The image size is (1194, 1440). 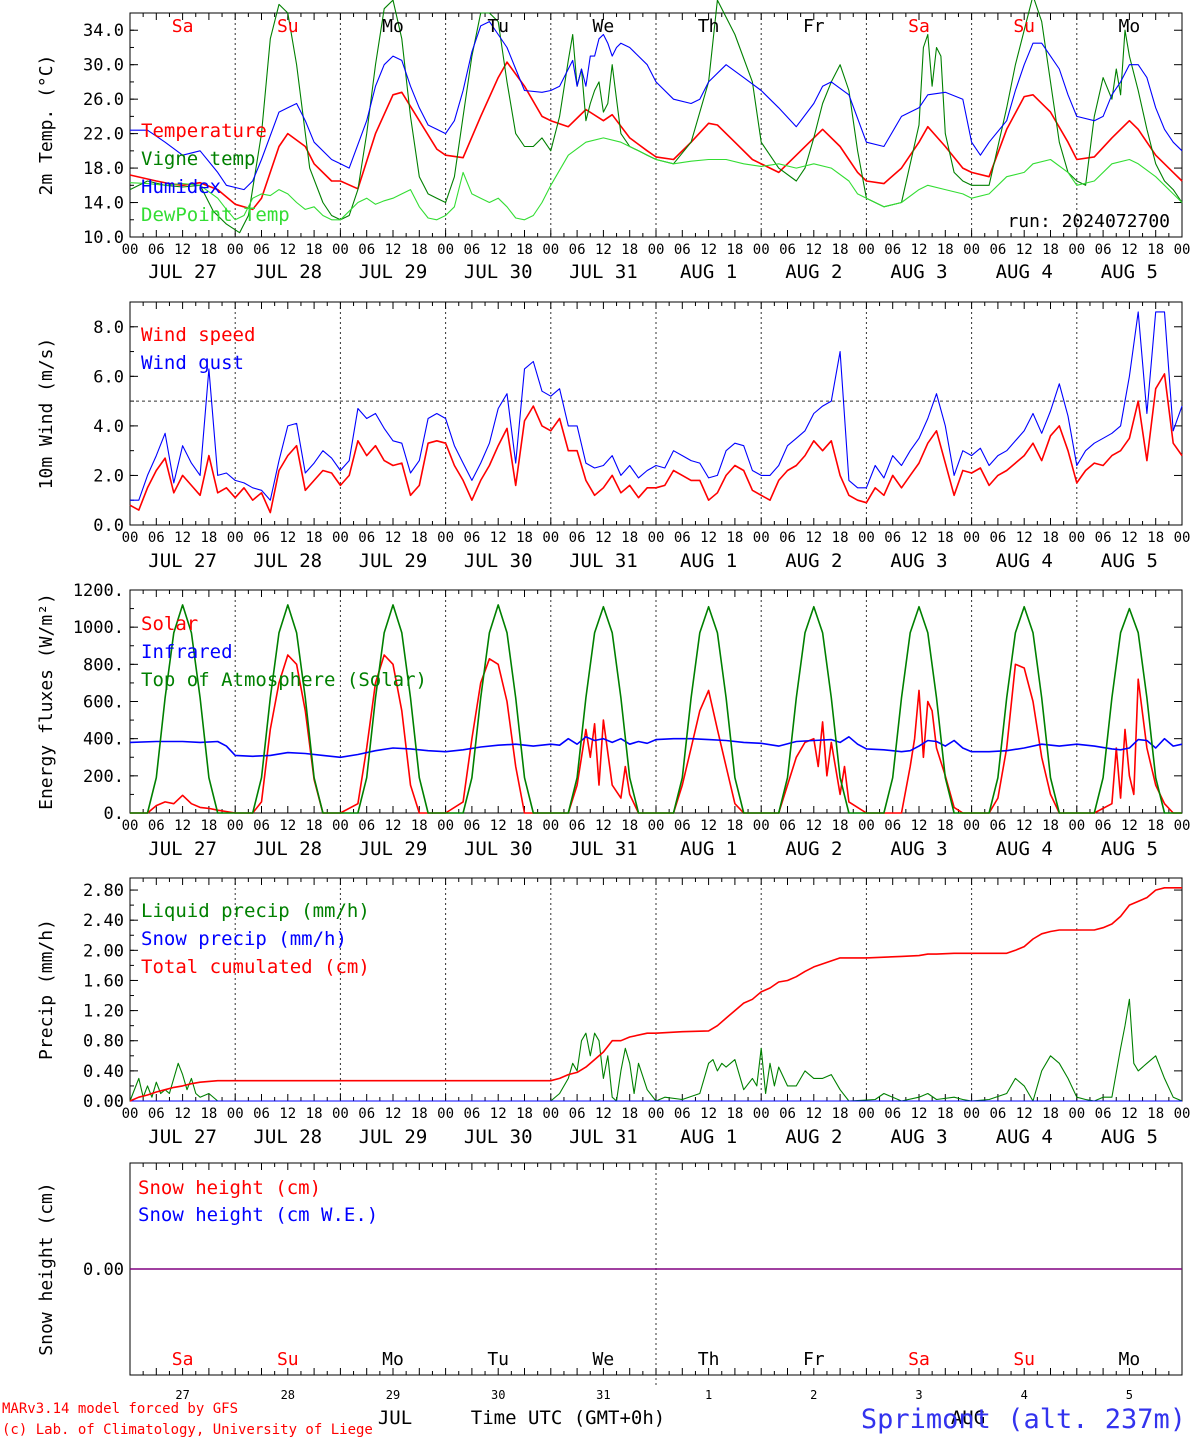 I want to click on y-tick-label: 800., so click(x=103, y=665).